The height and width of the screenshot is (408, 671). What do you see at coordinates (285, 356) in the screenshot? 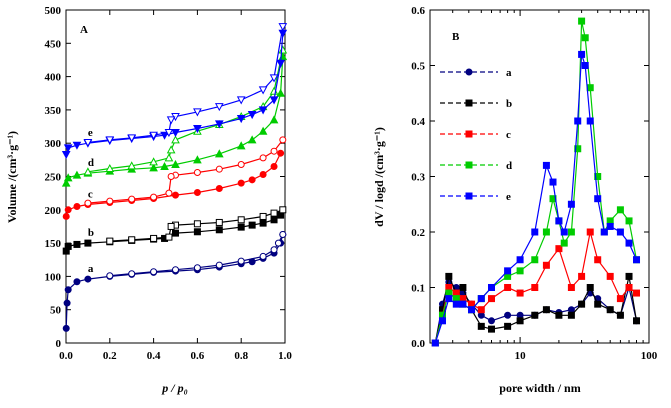
I see `a-x-tick-label: 1.0` at bounding box center [285, 356].